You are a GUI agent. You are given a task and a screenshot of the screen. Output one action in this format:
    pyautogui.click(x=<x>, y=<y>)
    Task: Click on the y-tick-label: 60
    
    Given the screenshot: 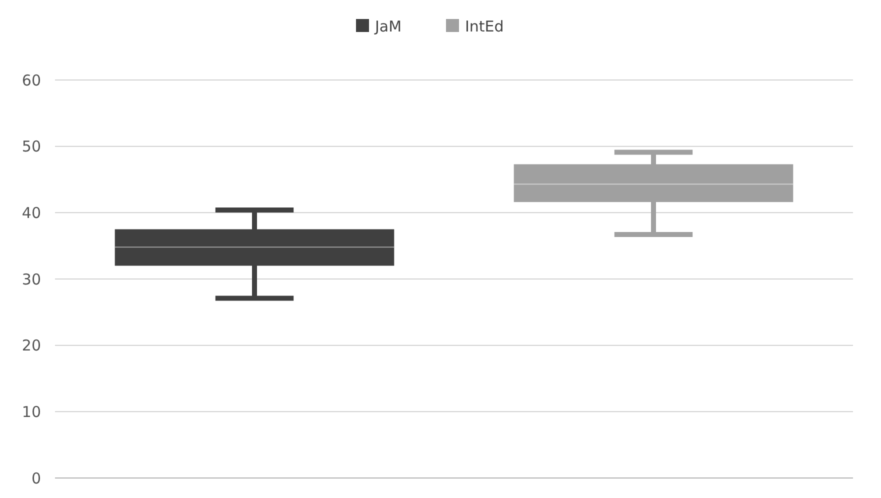 What is the action you would take?
    pyautogui.click(x=31, y=80)
    